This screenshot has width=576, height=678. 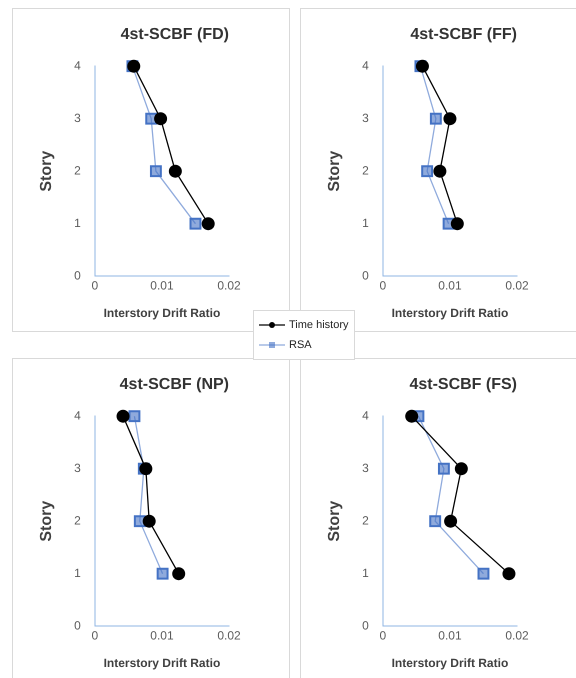 I want to click on chart-title: 4st-SCBF (FF), so click(x=463, y=35).